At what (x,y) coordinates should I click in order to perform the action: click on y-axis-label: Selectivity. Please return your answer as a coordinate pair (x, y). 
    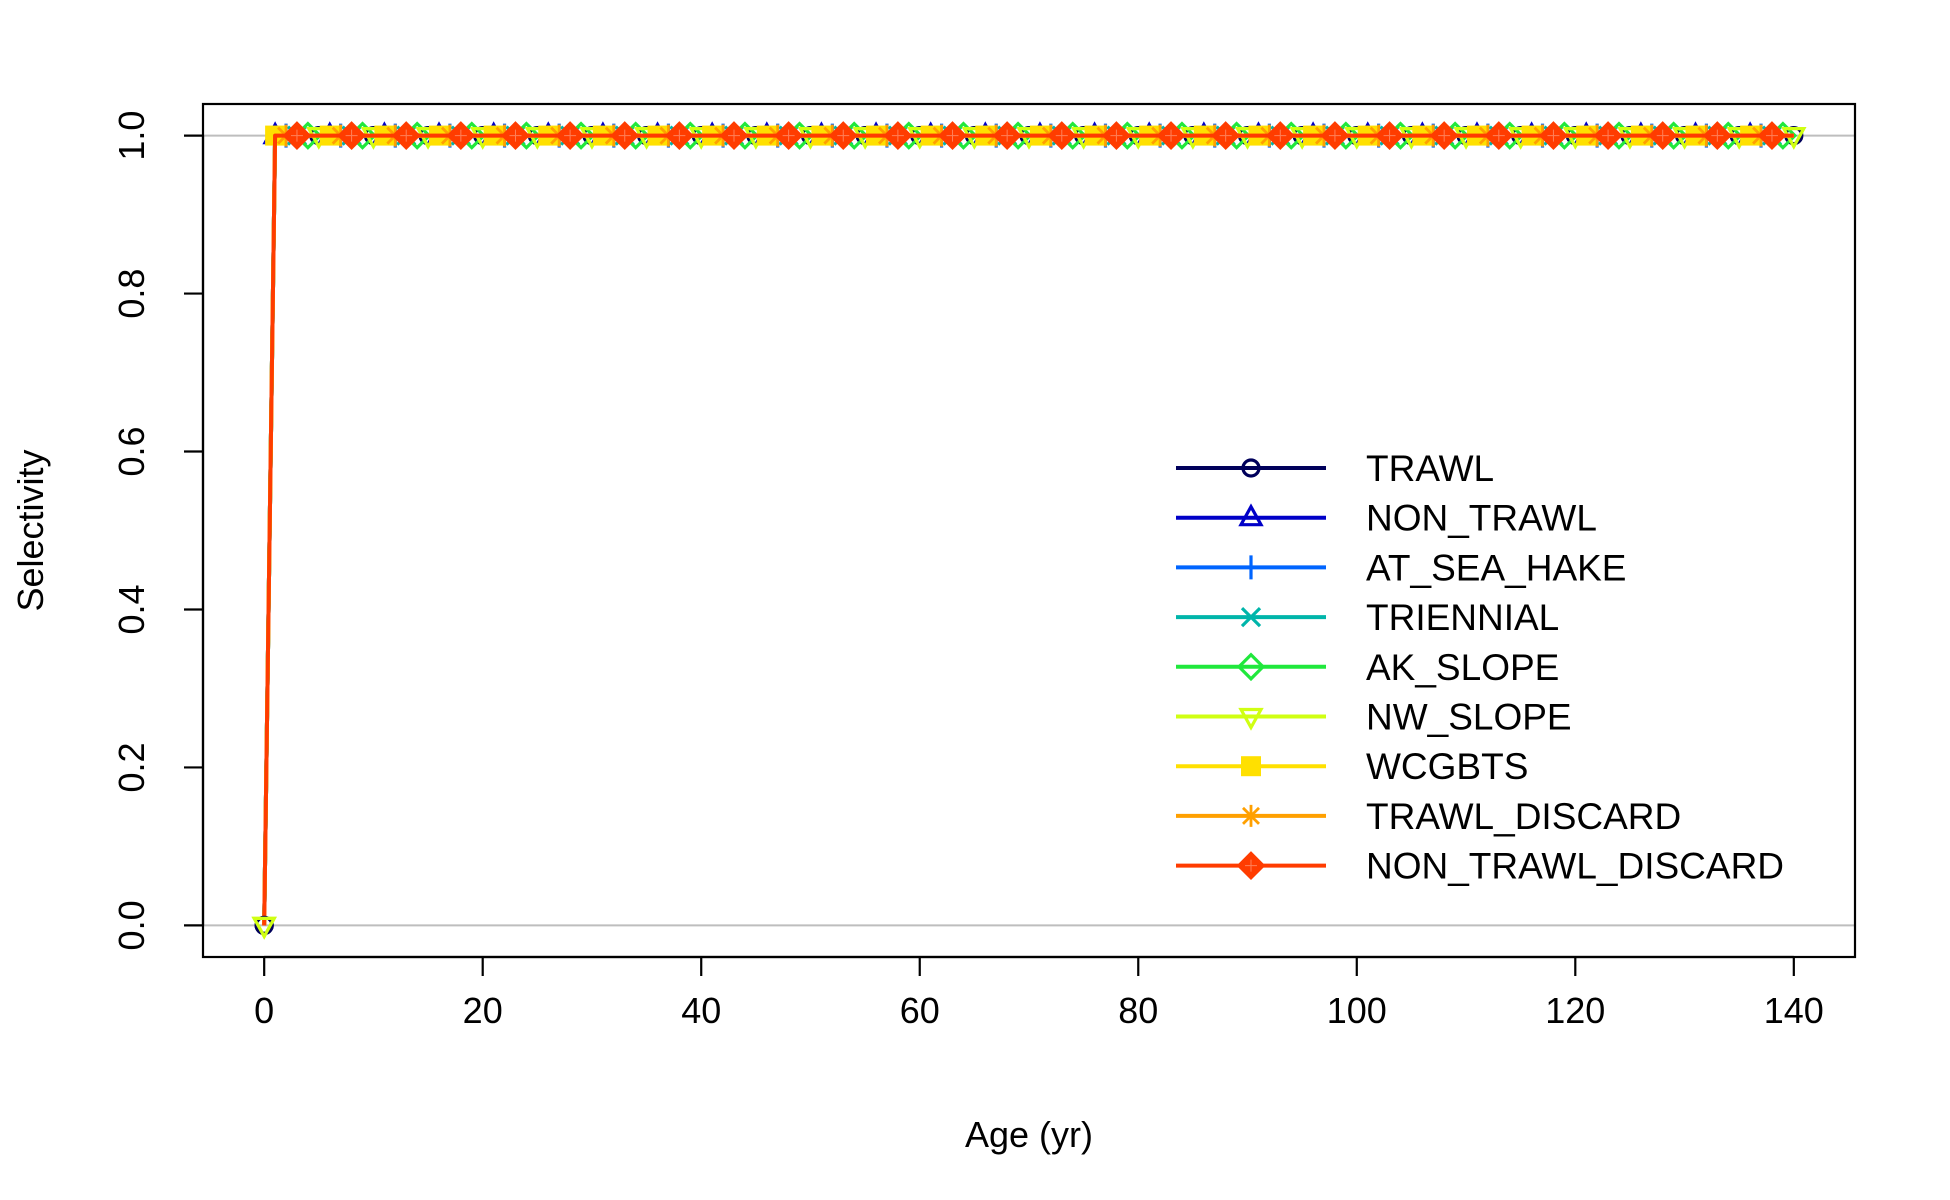
    Looking at the image, I should click on (30, 530).